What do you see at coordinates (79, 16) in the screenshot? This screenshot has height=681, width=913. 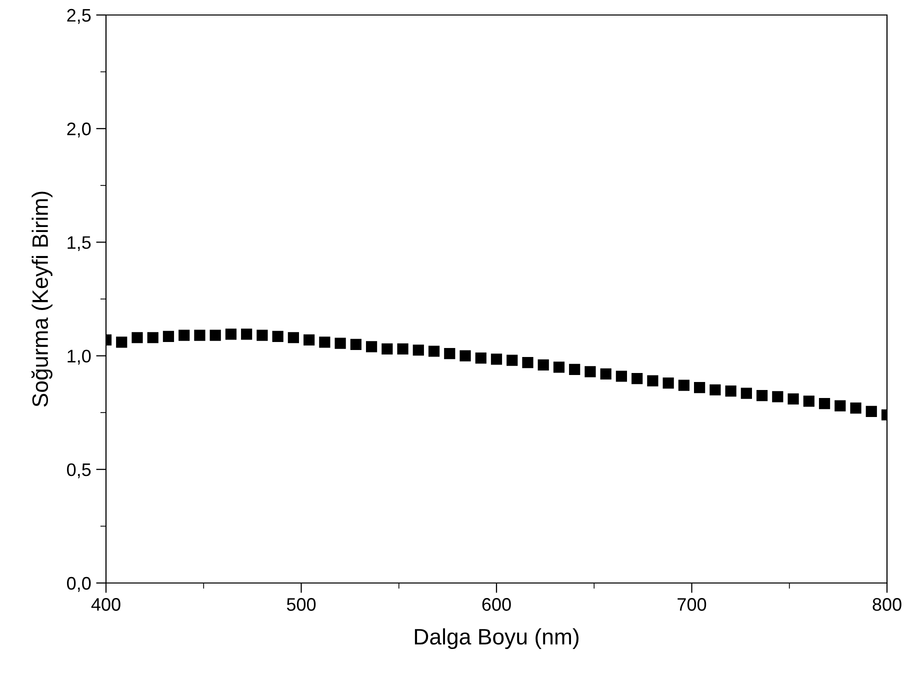 I see `y-tick-label: 2,5` at bounding box center [79, 16].